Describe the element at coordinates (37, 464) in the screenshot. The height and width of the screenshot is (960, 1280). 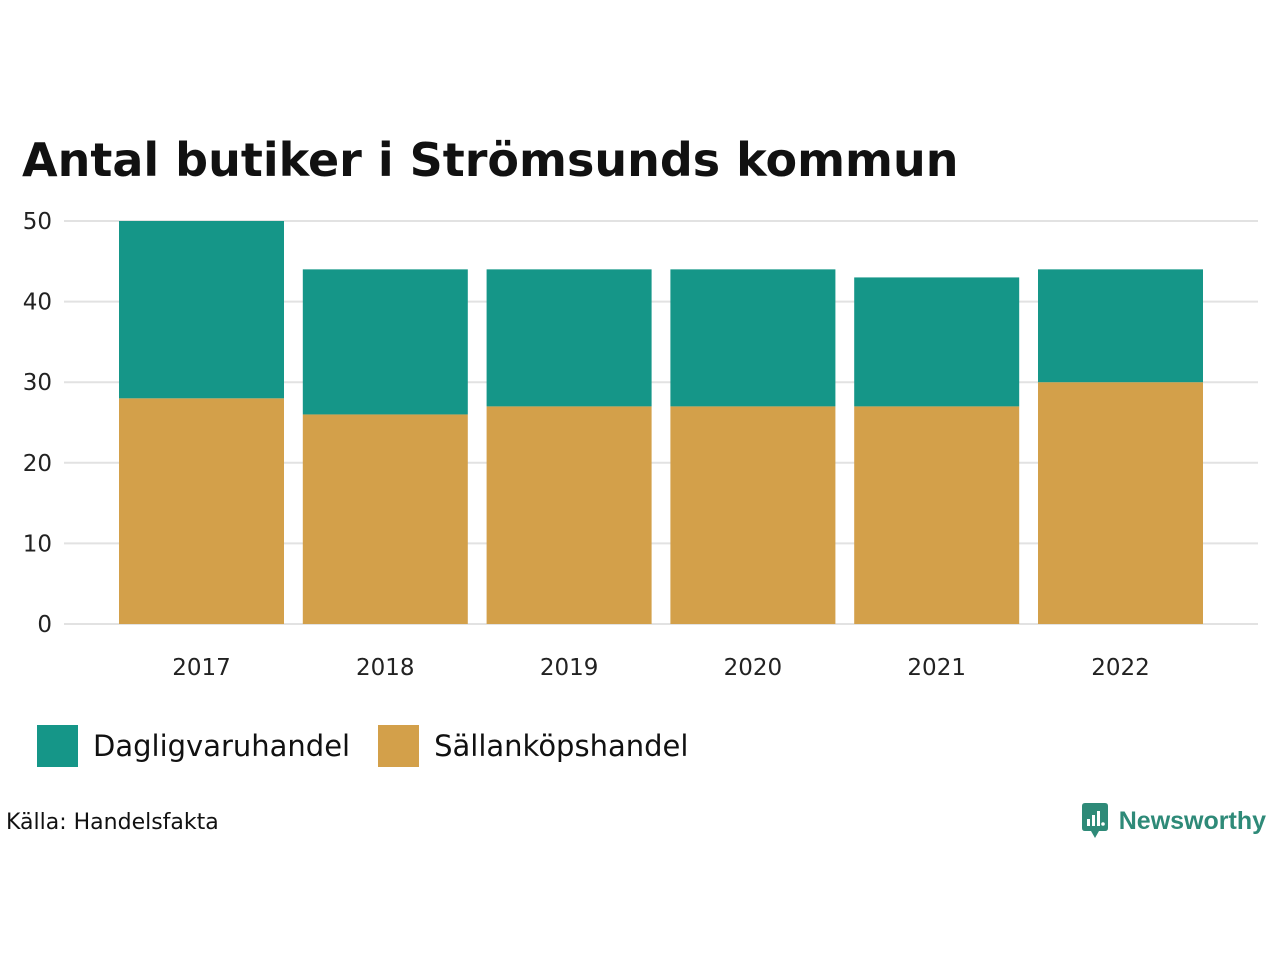
I see `y-tick-label: 20` at that location.